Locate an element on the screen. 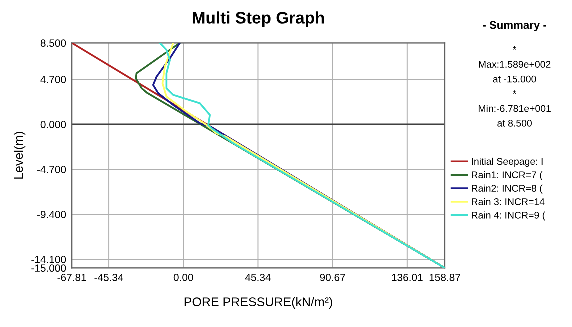 This screenshot has width=572, height=327. y-tick-label: 8.500 is located at coordinates (53, 44).